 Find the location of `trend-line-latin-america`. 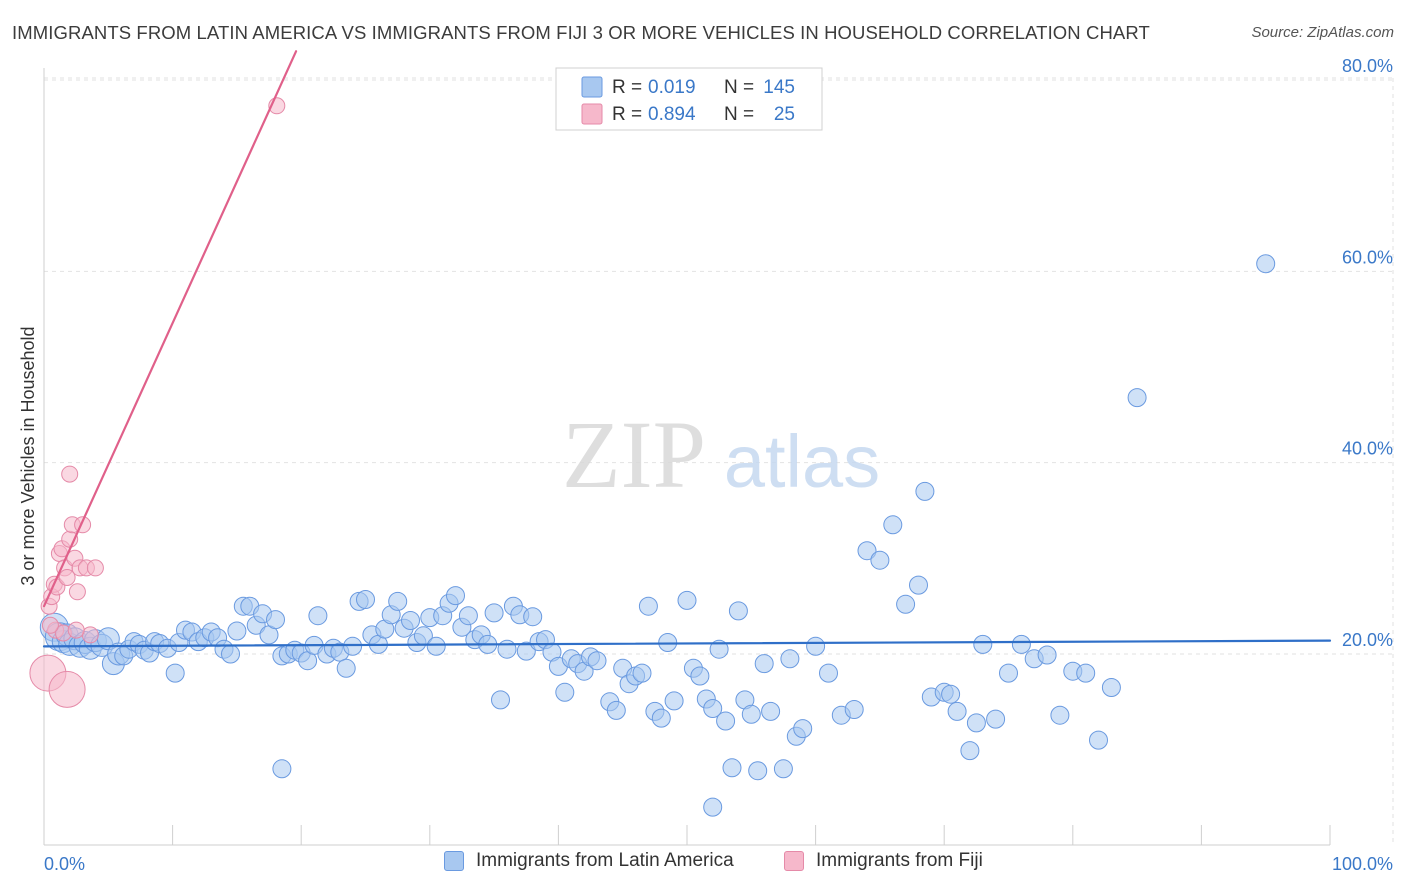

trend-line-latin-america is located at coordinates (687, 643).